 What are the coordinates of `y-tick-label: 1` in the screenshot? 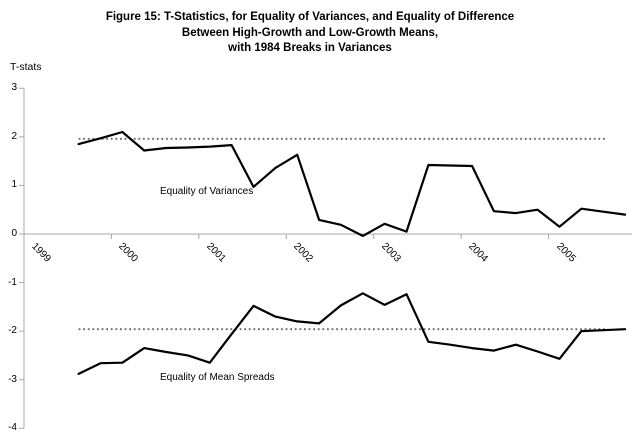 It's located at (14, 185).